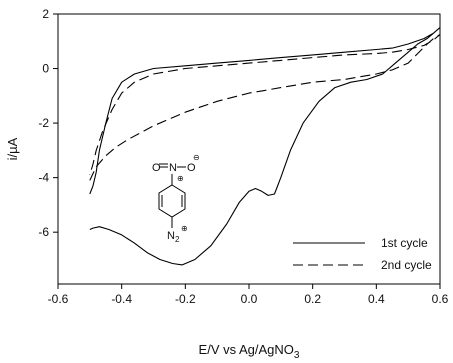 The image size is (453, 363). I want to click on x-axis-label: E/V vs Ag/AgNO3, so click(249, 351).